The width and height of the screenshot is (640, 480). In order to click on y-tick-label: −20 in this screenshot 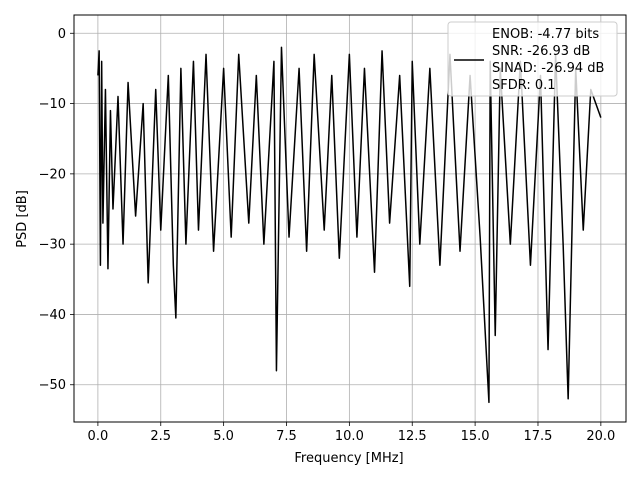, I will do `click(52, 174)`.